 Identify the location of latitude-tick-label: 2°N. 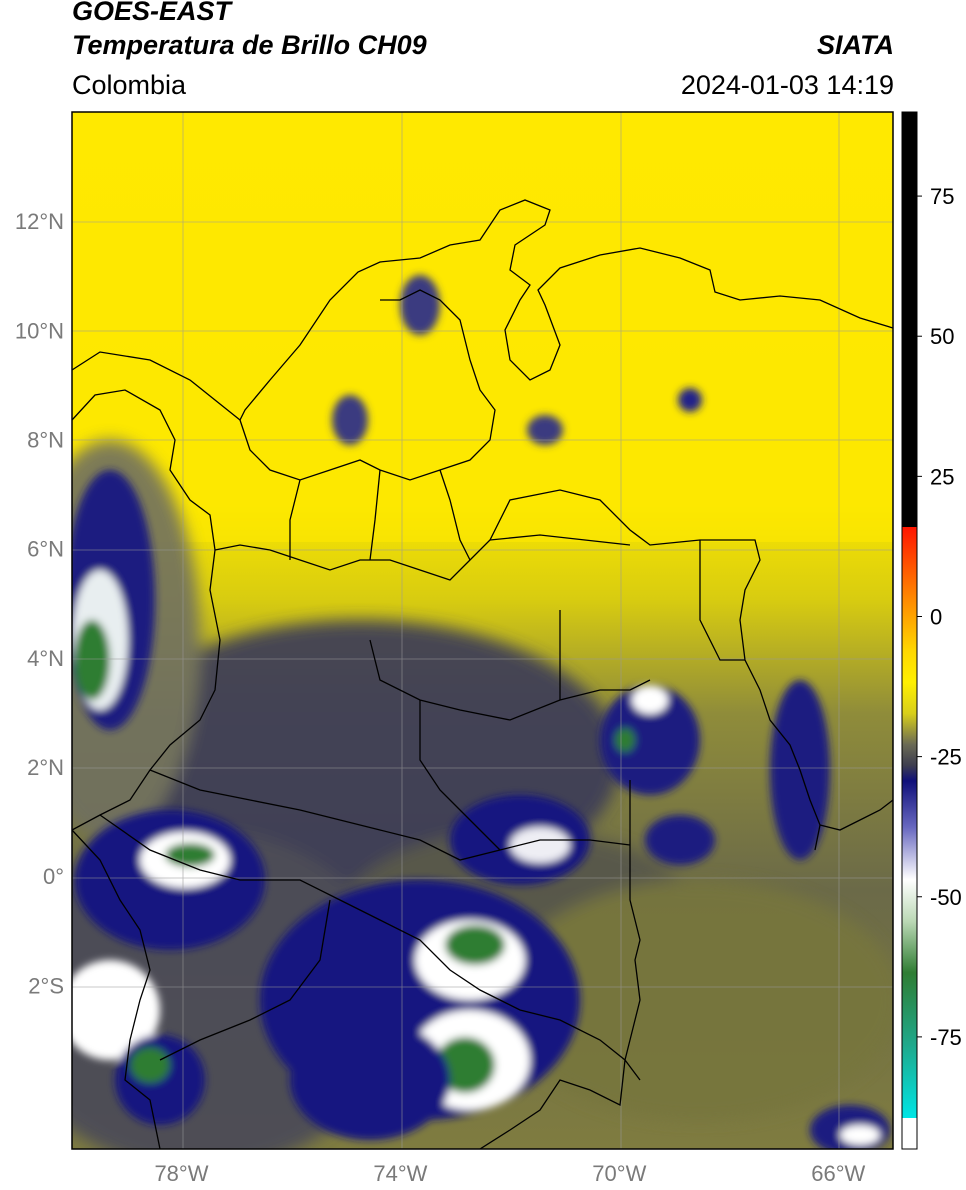
(45, 767).